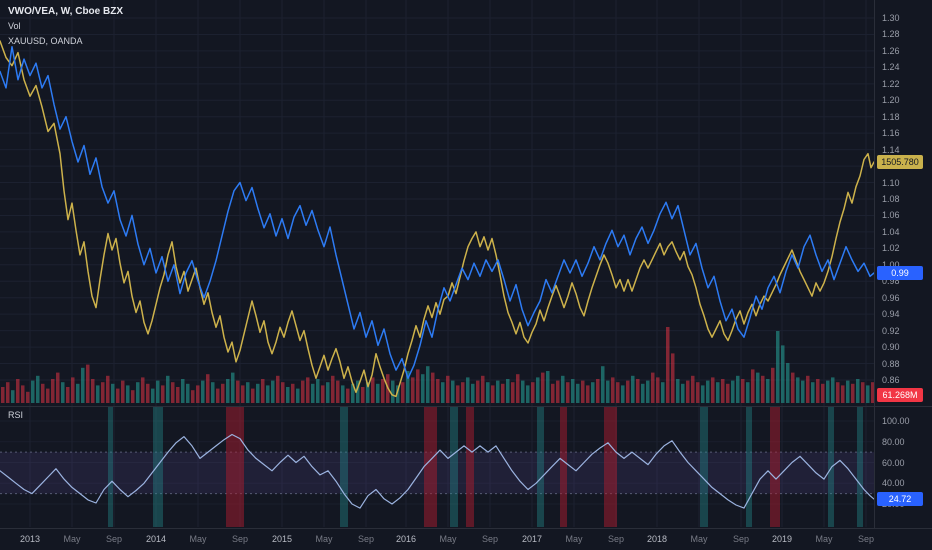 This screenshot has width=932, height=550. What do you see at coordinates (891, 363) in the screenshot?
I see `price-tick-label: 0.88` at bounding box center [891, 363].